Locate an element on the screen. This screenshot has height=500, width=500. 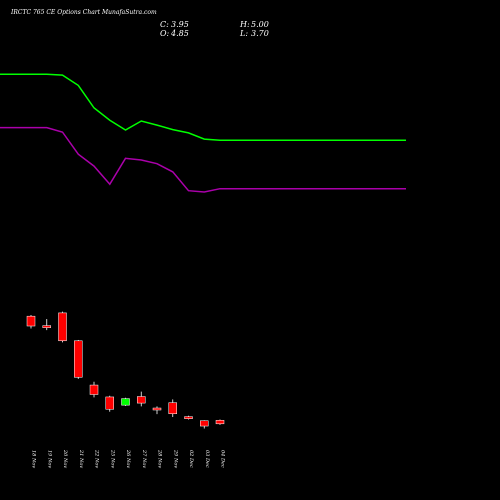
x-tick-label: 04 Dec is located at coordinates (223, 459).